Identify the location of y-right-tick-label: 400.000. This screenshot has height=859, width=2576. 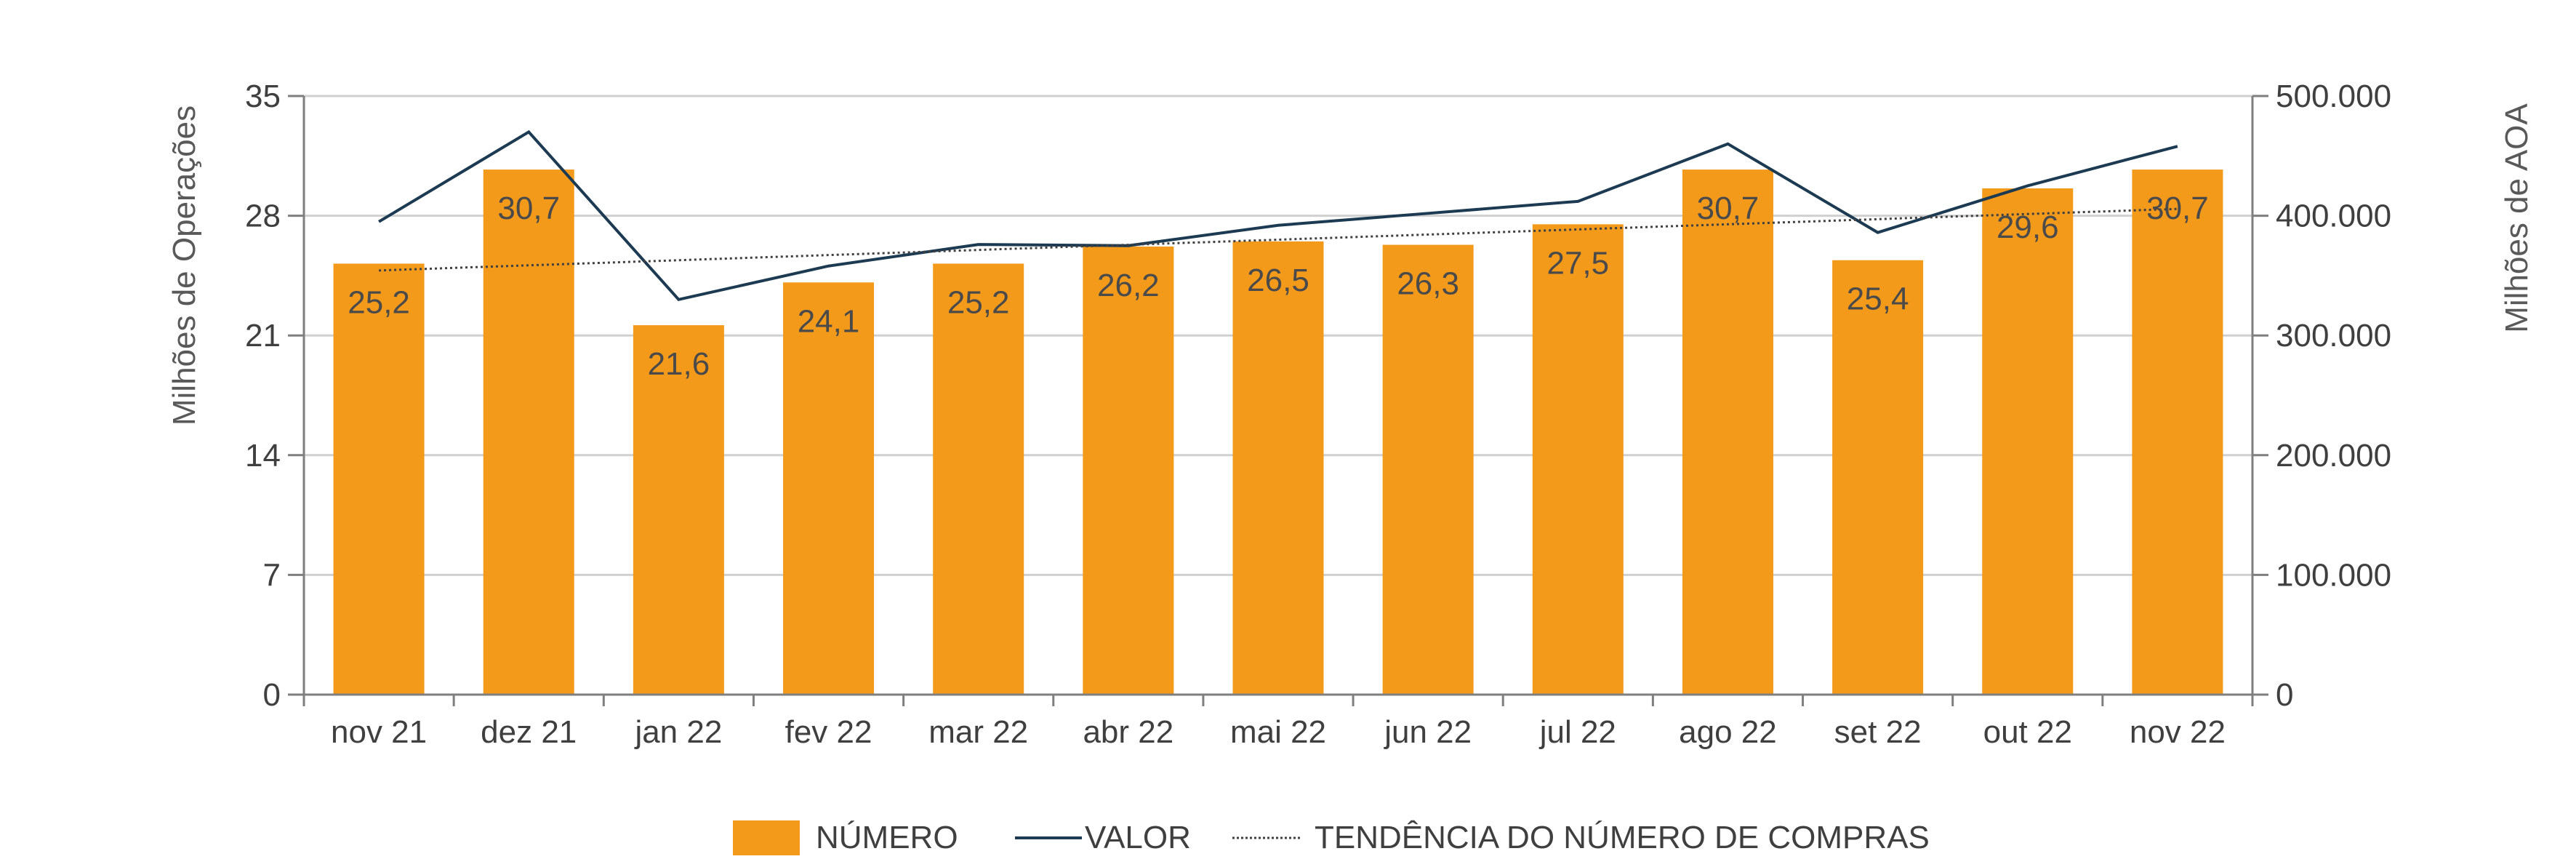
(2333, 216).